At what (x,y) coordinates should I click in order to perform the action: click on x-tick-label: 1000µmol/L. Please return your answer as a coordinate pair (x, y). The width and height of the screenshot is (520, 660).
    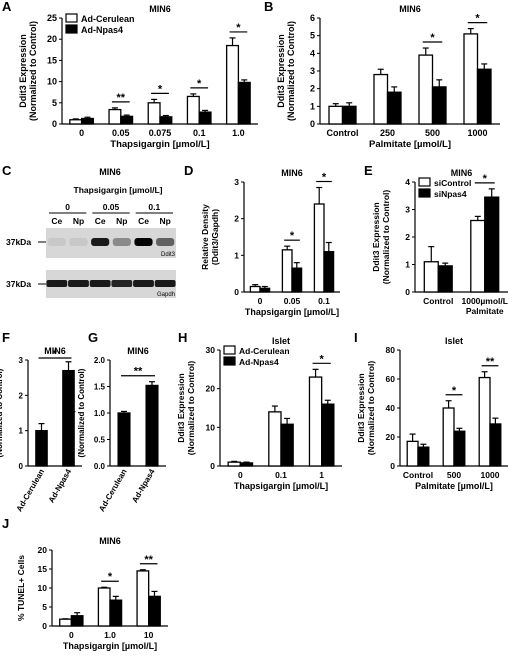
    Looking at the image, I should click on (485, 301).